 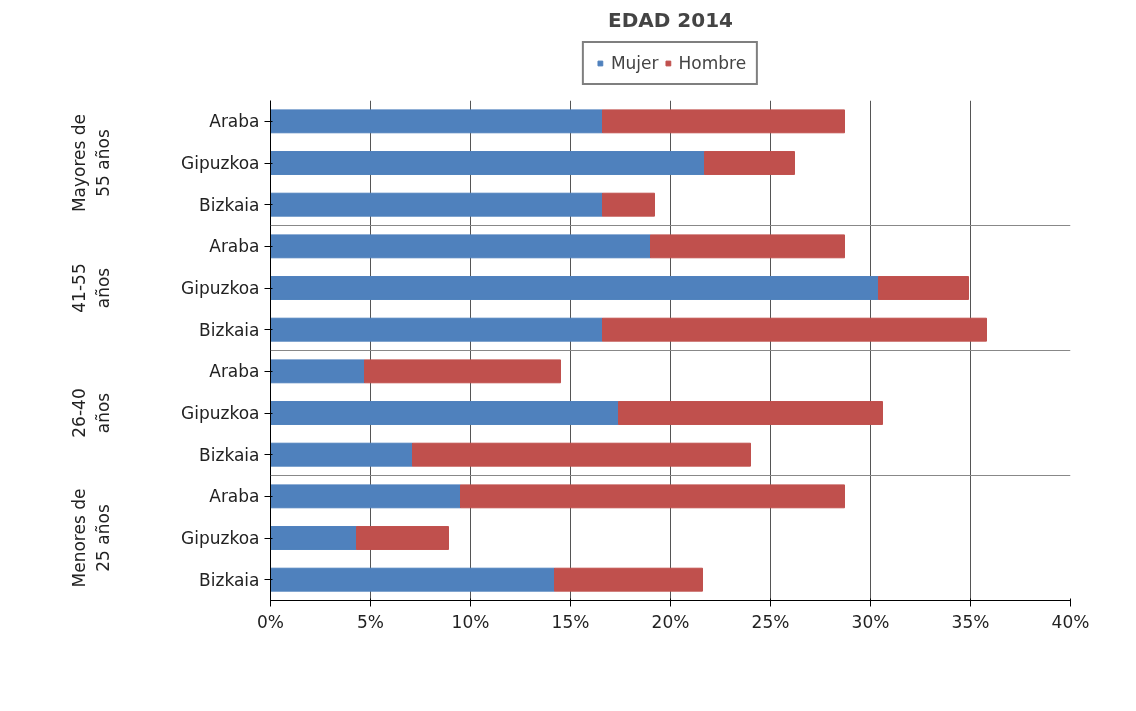 What do you see at coordinates (1070, 621) in the screenshot?
I see `x-tick-label: 40%` at bounding box center [1070, 621].